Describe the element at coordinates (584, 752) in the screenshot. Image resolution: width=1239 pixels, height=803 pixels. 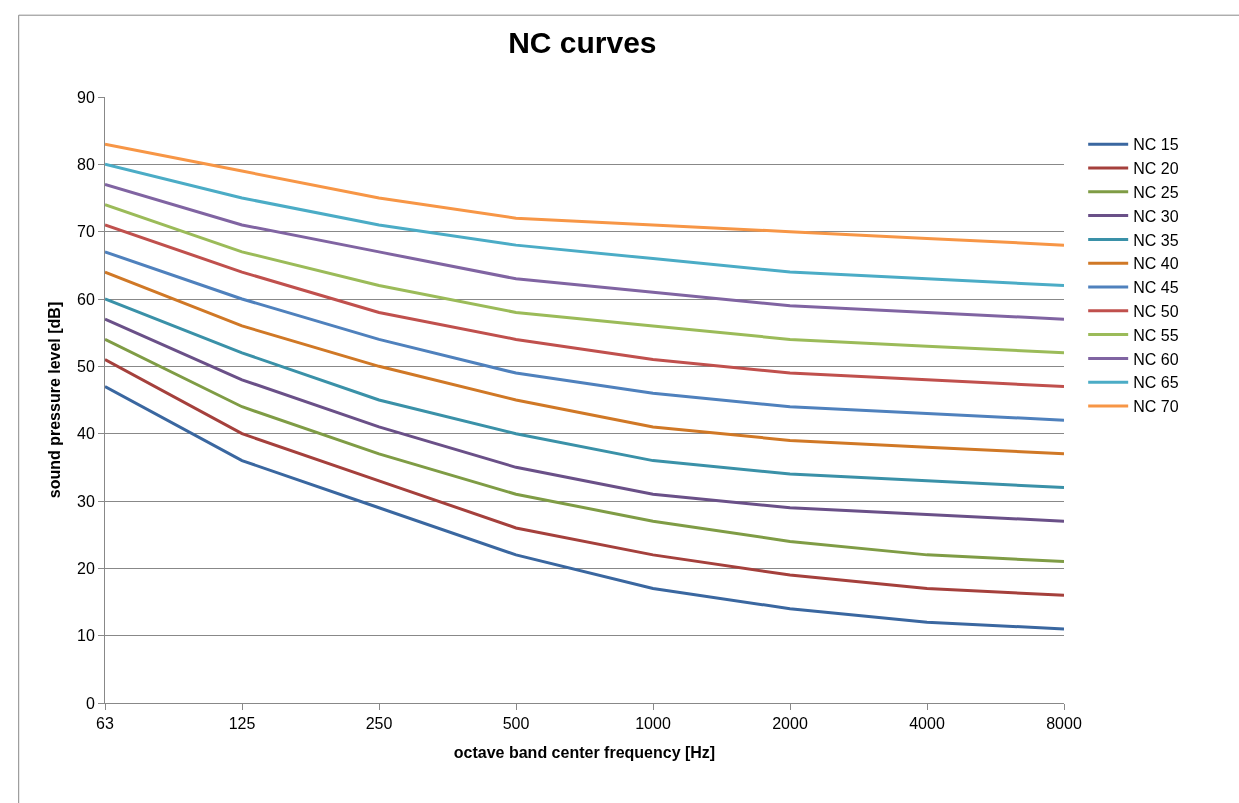
I see `x-axis-title: octave band center frequency [Hz]` at that location.